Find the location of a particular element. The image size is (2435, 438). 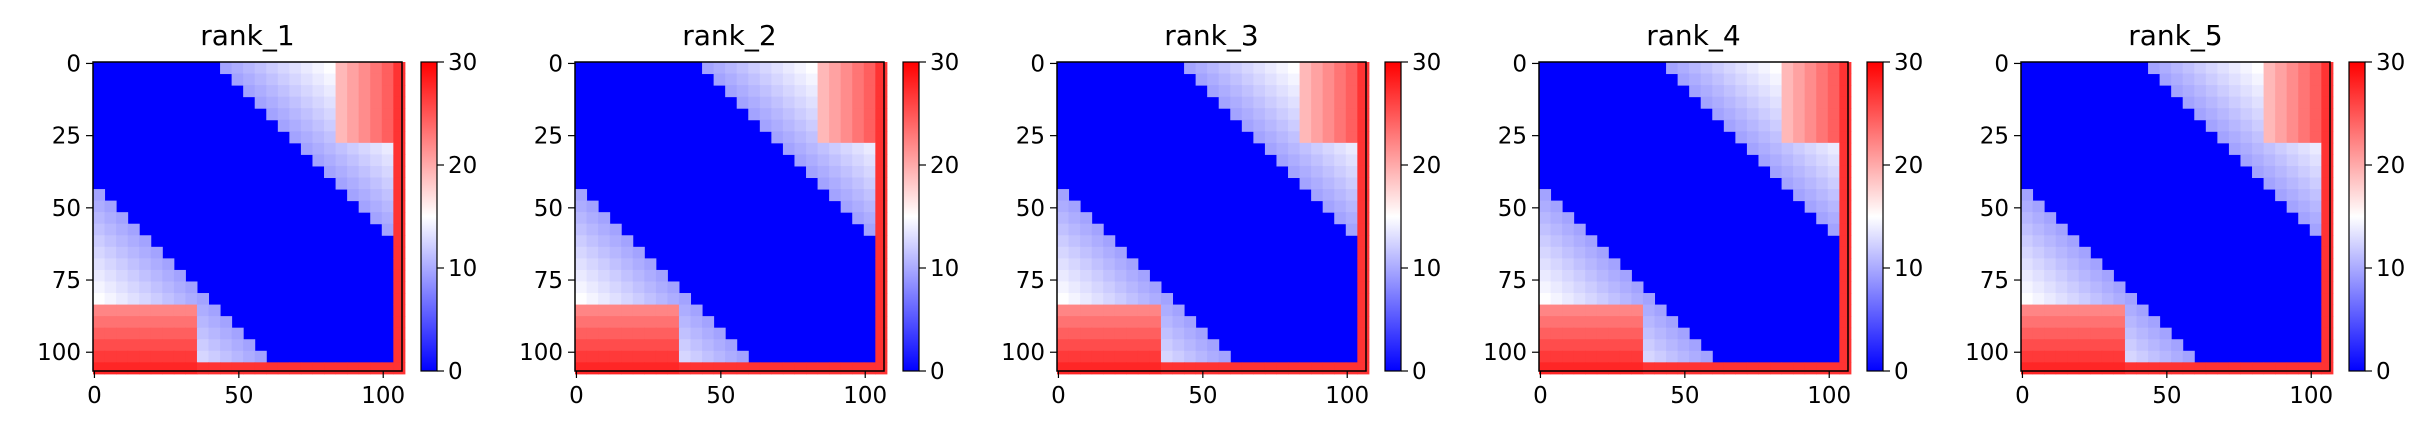

y-tick-label: 75 is located at coordinates (1512, 281).